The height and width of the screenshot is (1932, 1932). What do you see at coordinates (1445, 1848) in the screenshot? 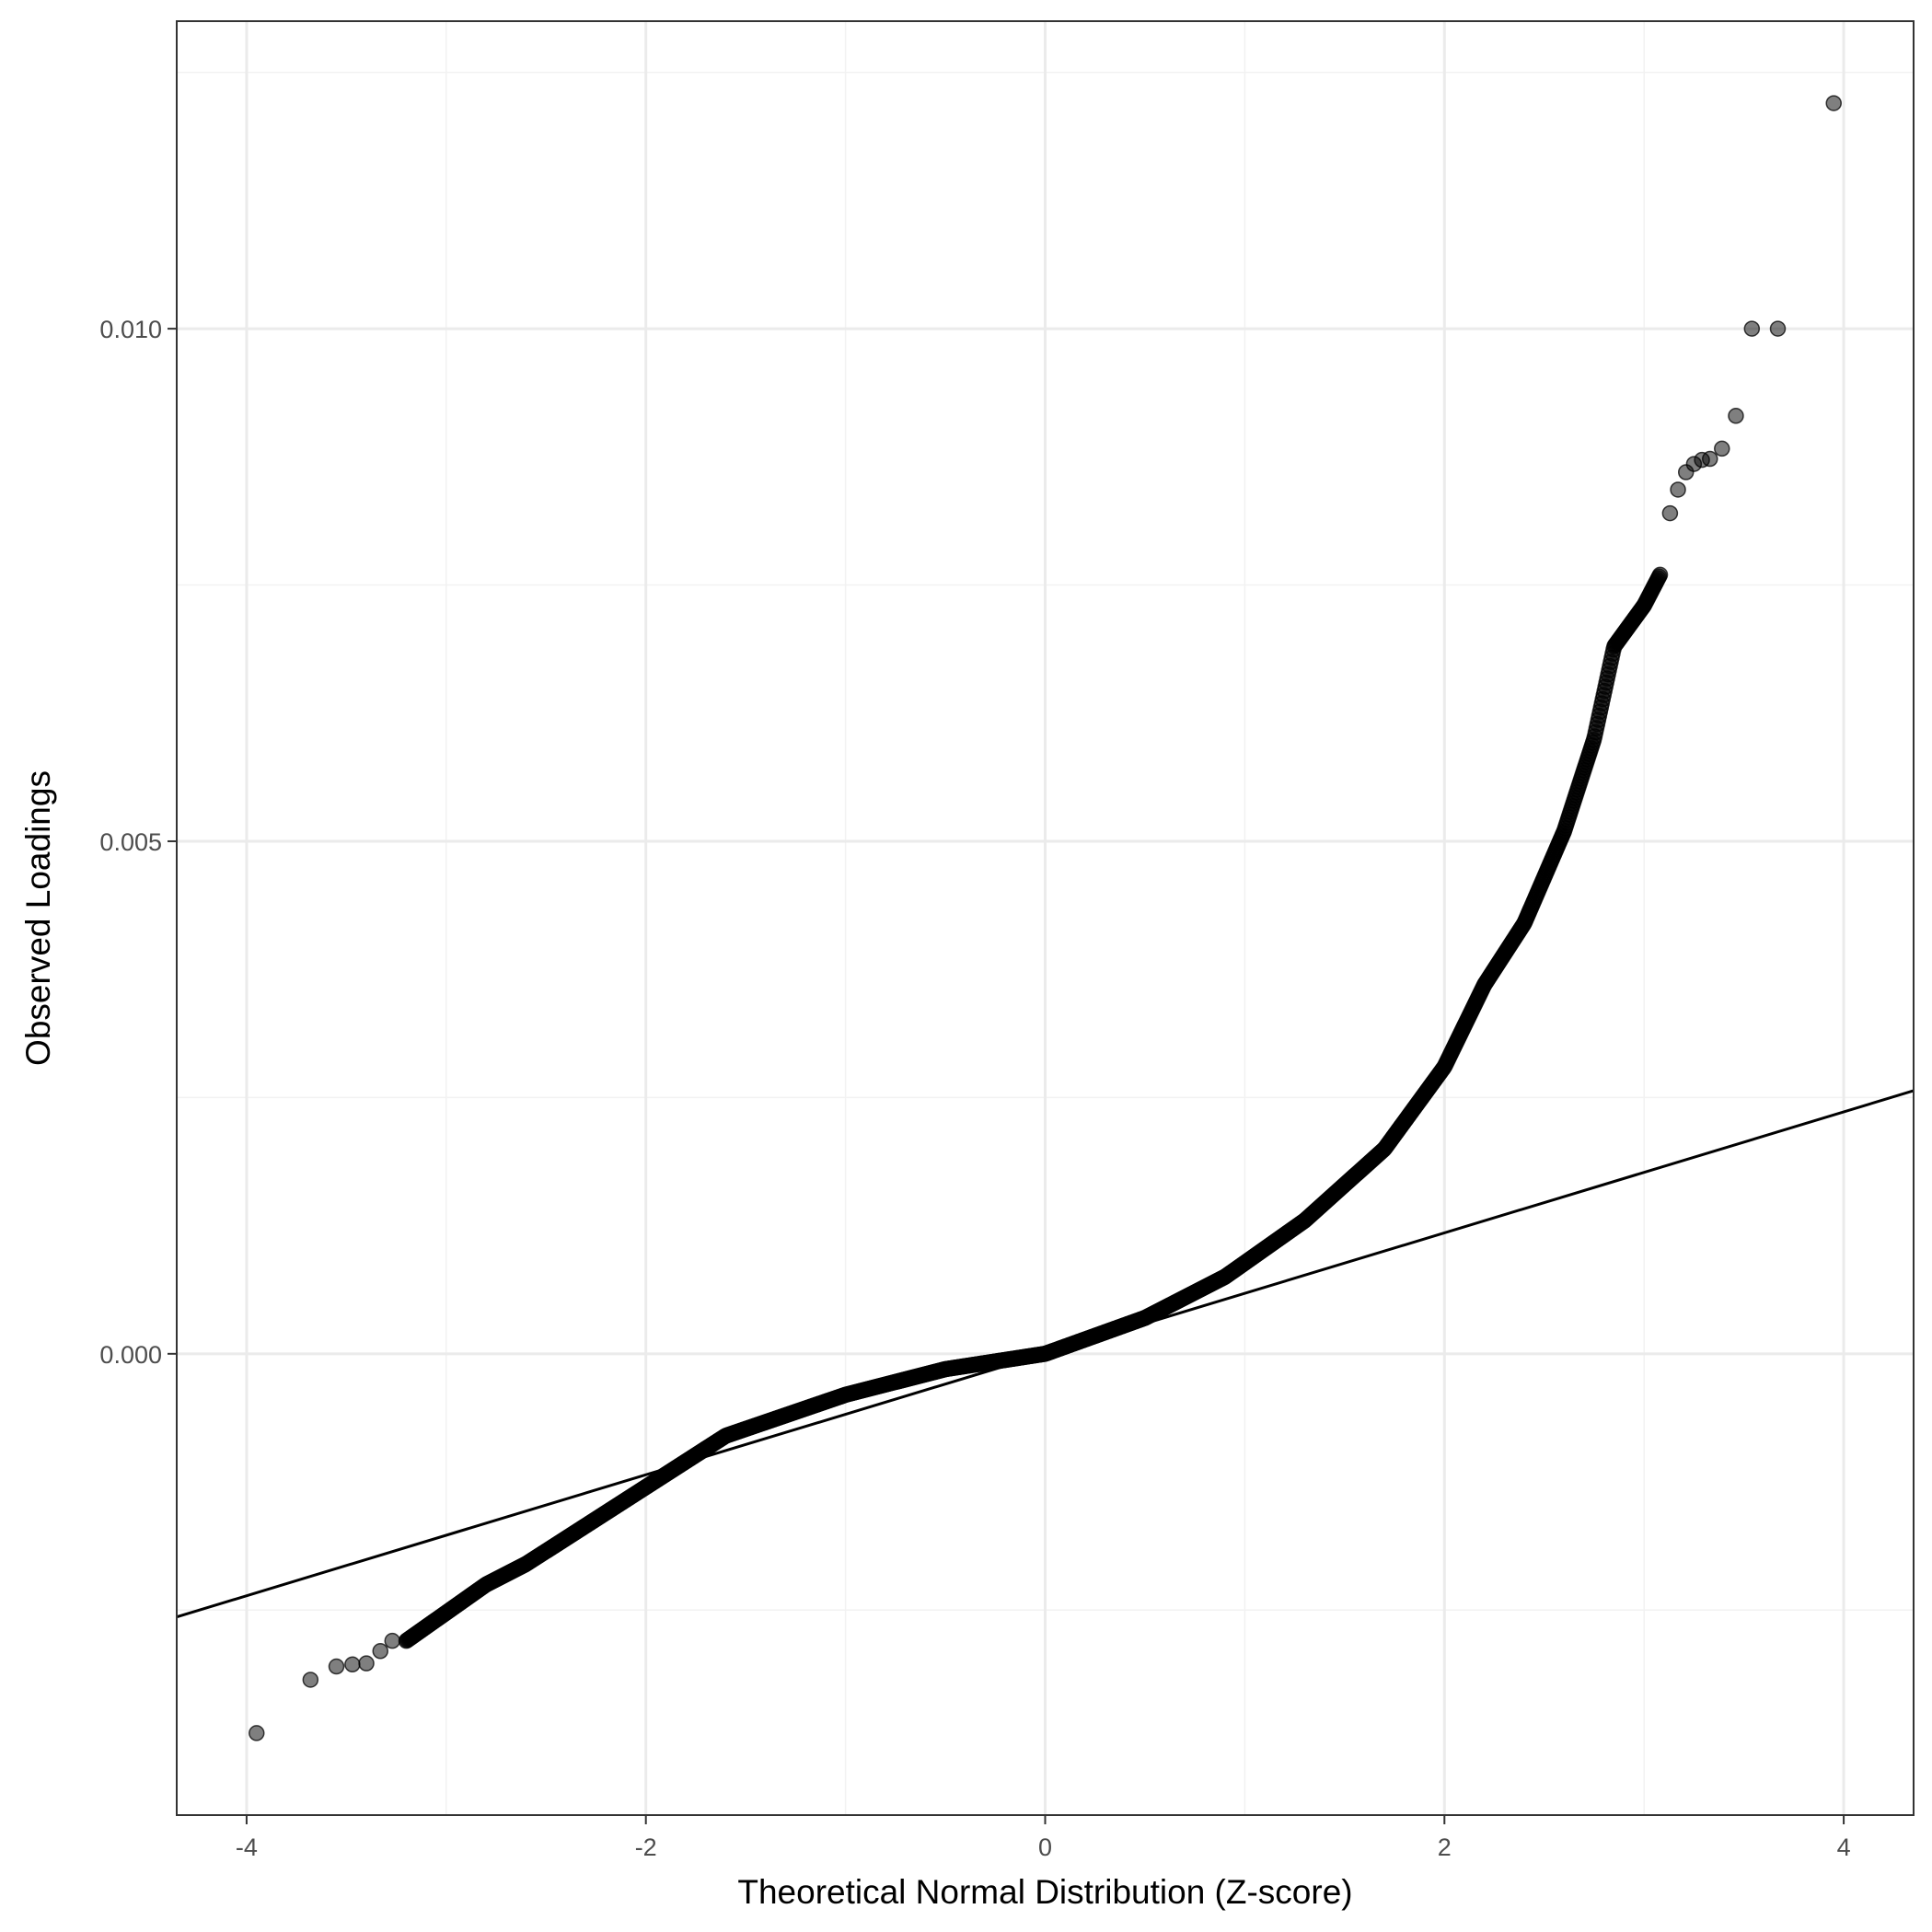
I see `x-tick-label: 2` at bounding box center [1445, 1848].